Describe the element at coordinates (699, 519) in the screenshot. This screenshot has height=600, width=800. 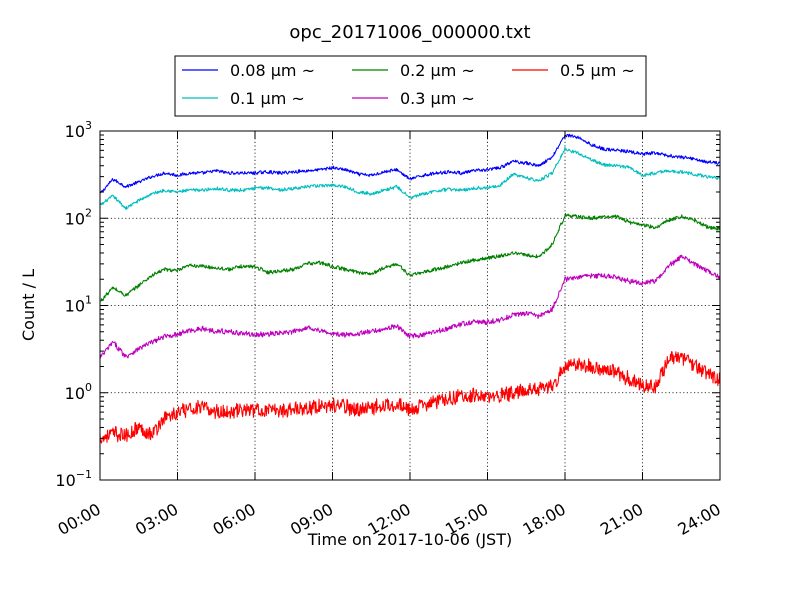
I see `x-tick-label: 24:00` at that location.